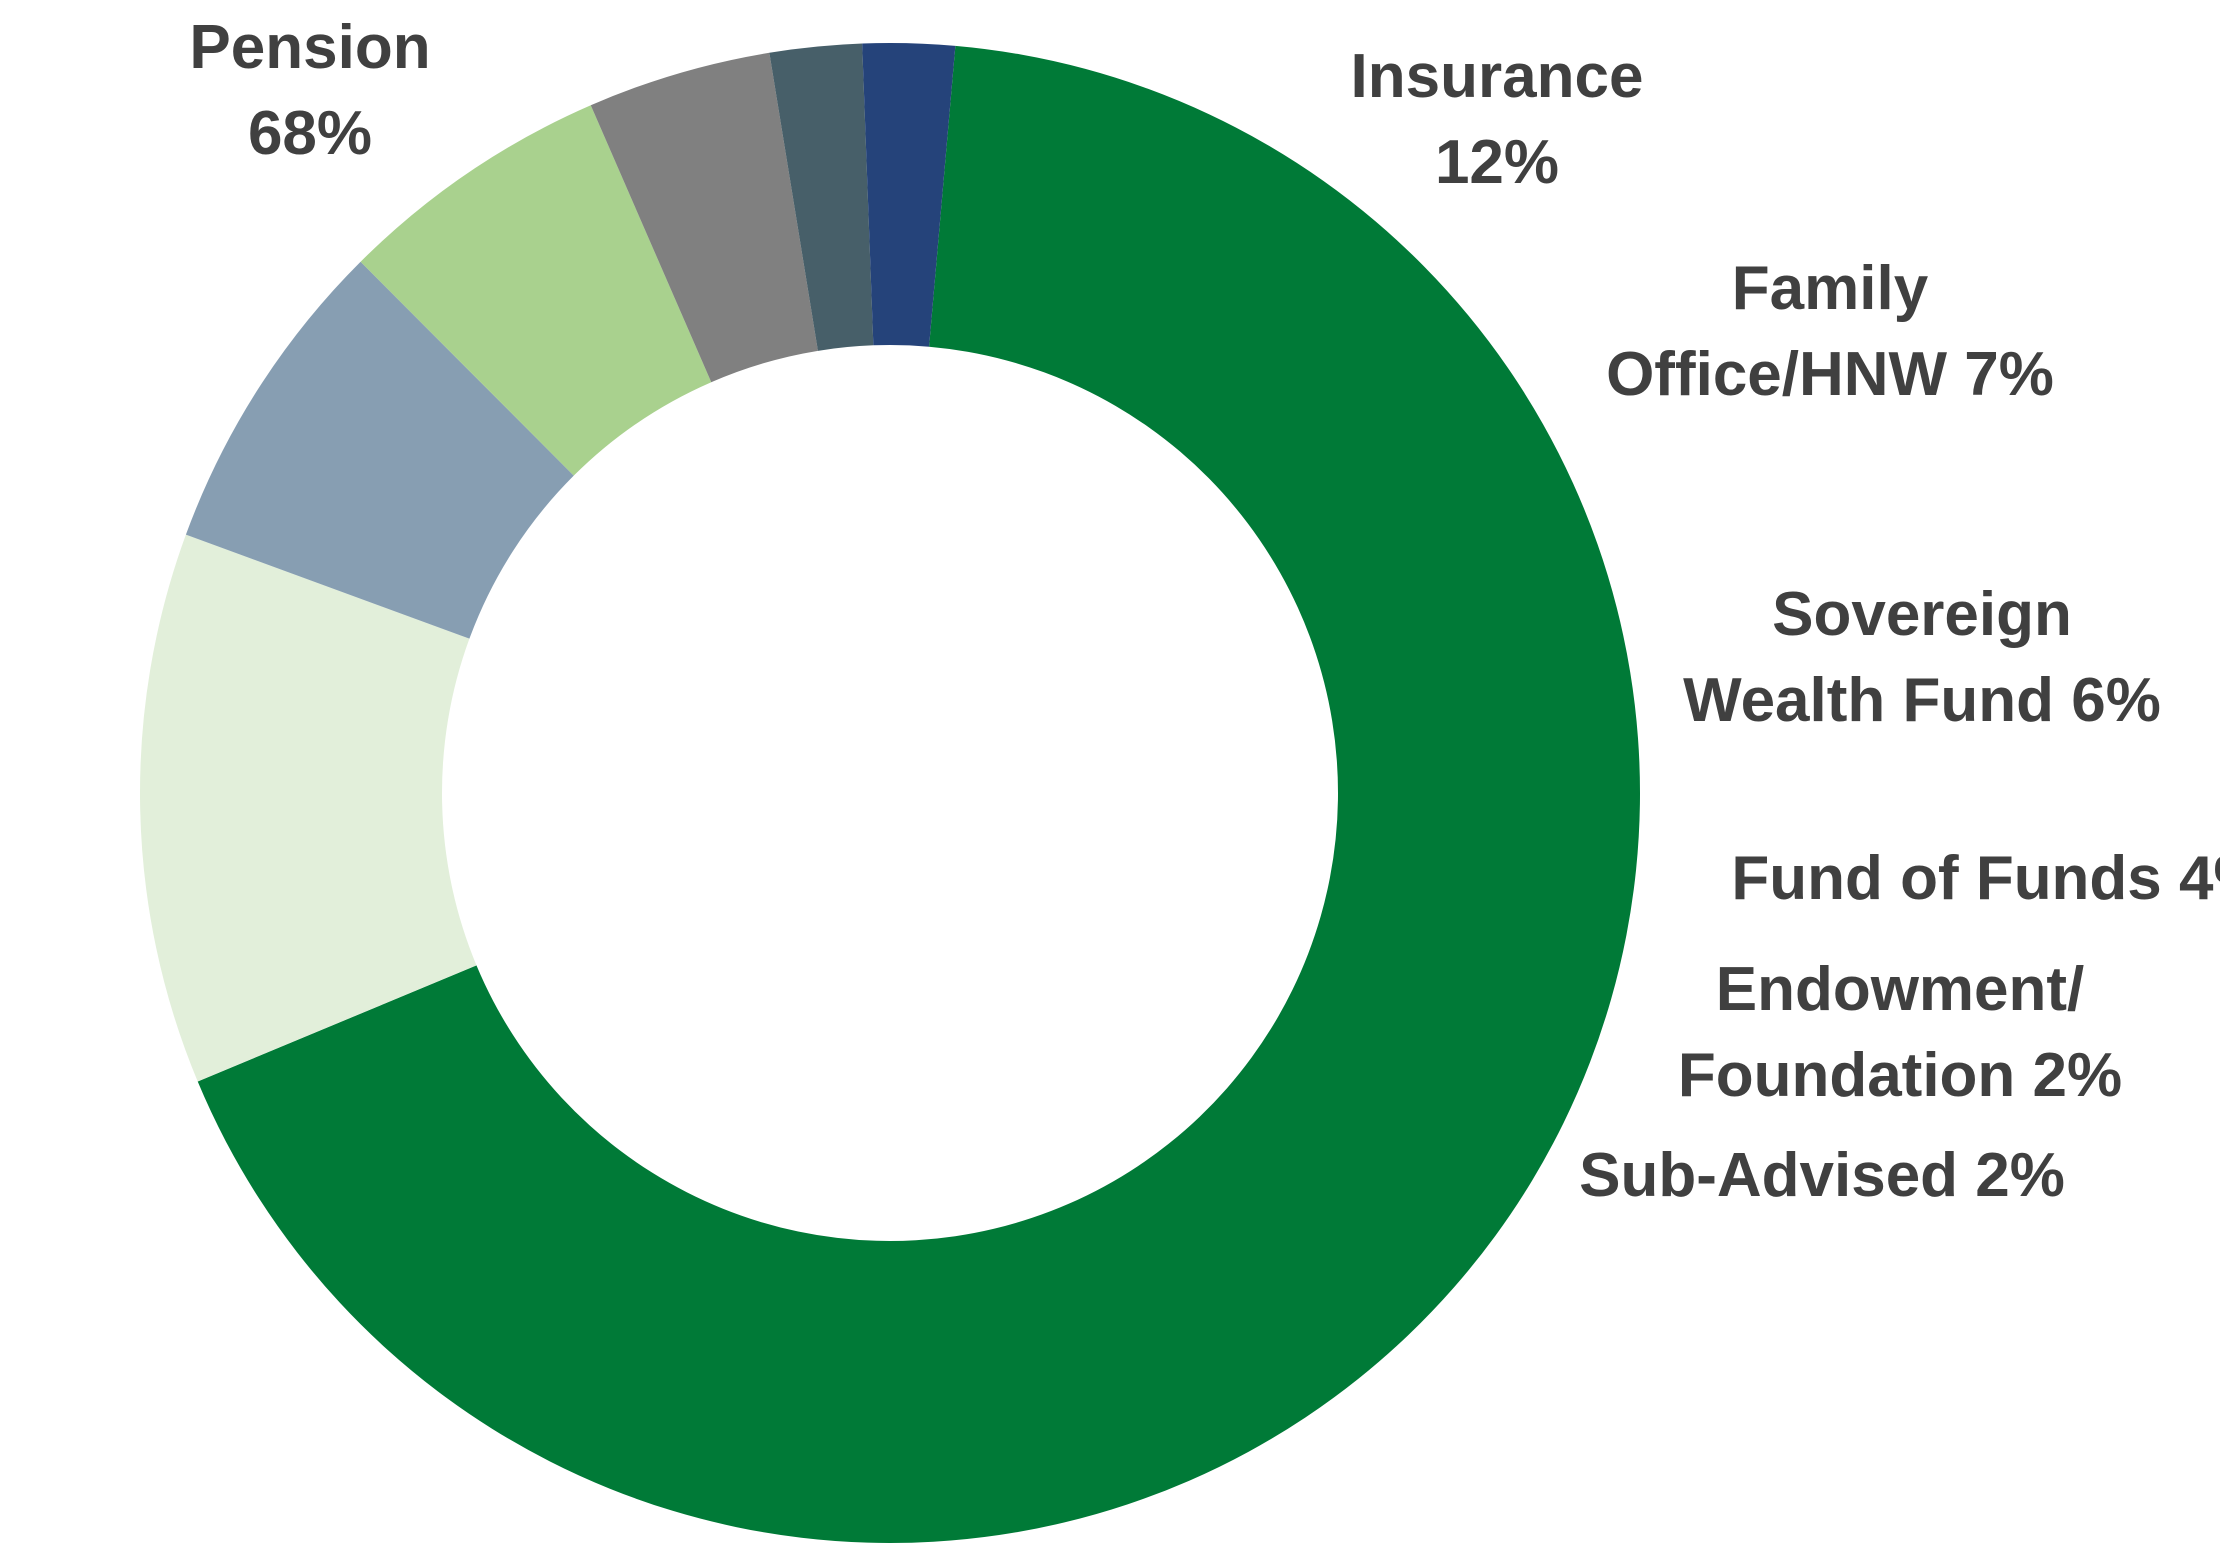 This screenshot has height=1552, width=2220. What do you see at coordinates (536, 290) in the screenshot?
I see `slice-sovereign` at bounding box center [536, 290].